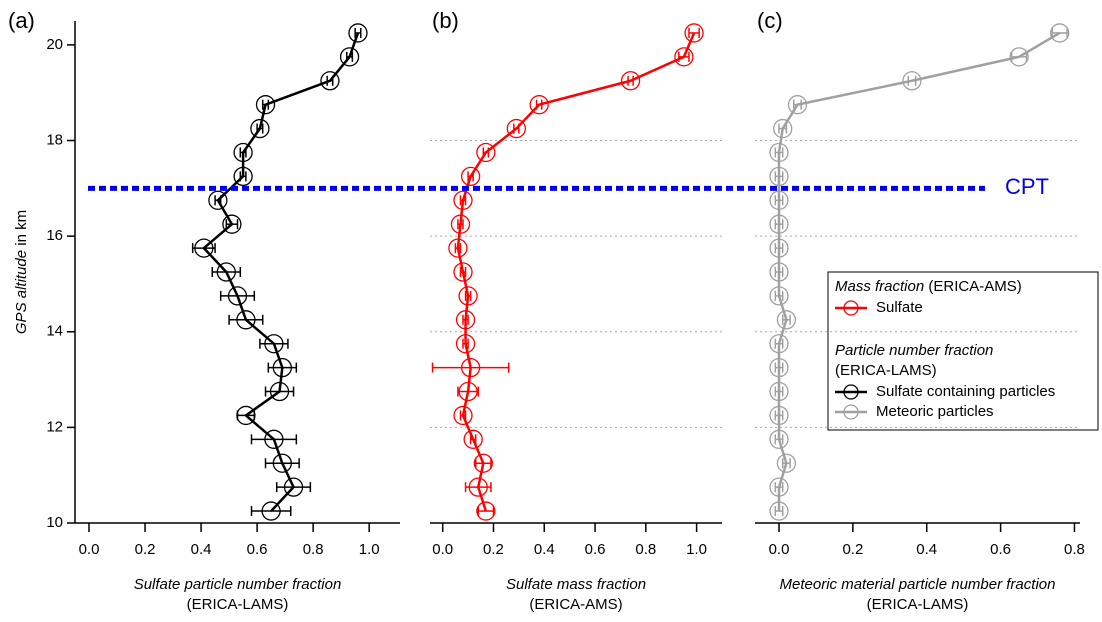 The width and height of the screenshot is (1102, 622). I want to click on legend-group-note: (ERICA-AMS), so click(974, 286).